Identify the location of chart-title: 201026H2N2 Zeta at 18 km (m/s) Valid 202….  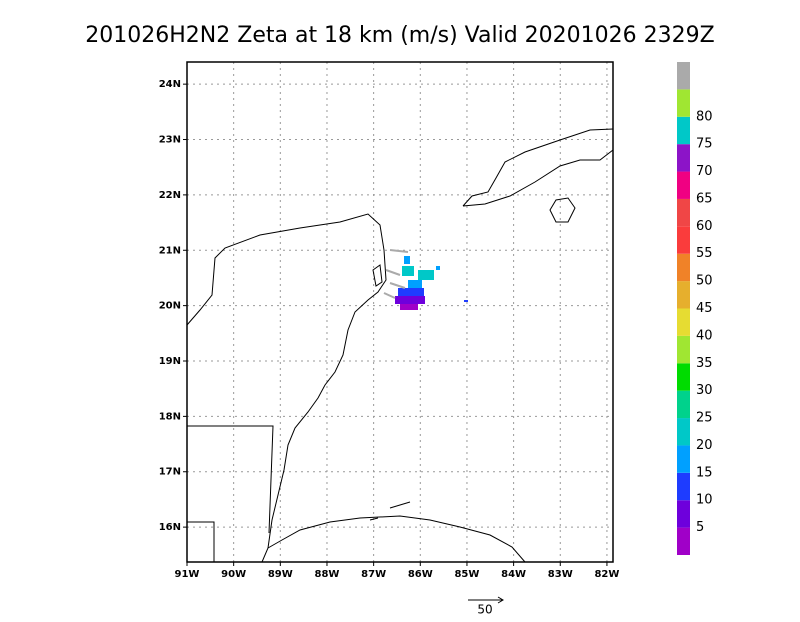
(399, 35).